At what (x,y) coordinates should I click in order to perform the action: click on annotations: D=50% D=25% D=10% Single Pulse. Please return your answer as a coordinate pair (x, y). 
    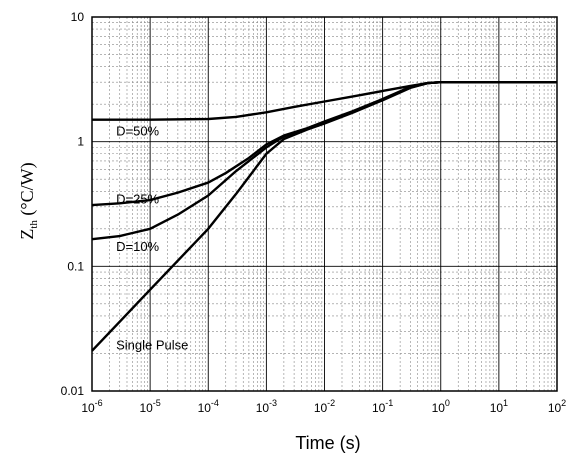
    Looking at the image, I should click on (152, 238).